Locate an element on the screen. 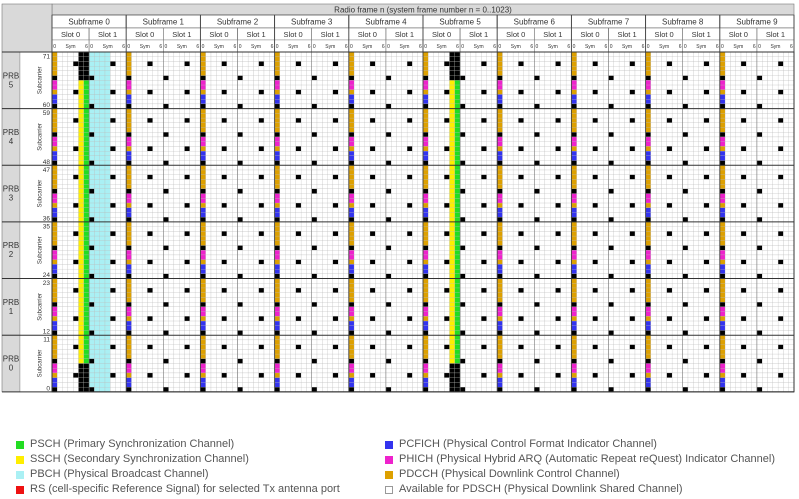 Image resolution: width=799 pixels, height=499 pixels. resource-element-phich is located at coordinates (425, 83).